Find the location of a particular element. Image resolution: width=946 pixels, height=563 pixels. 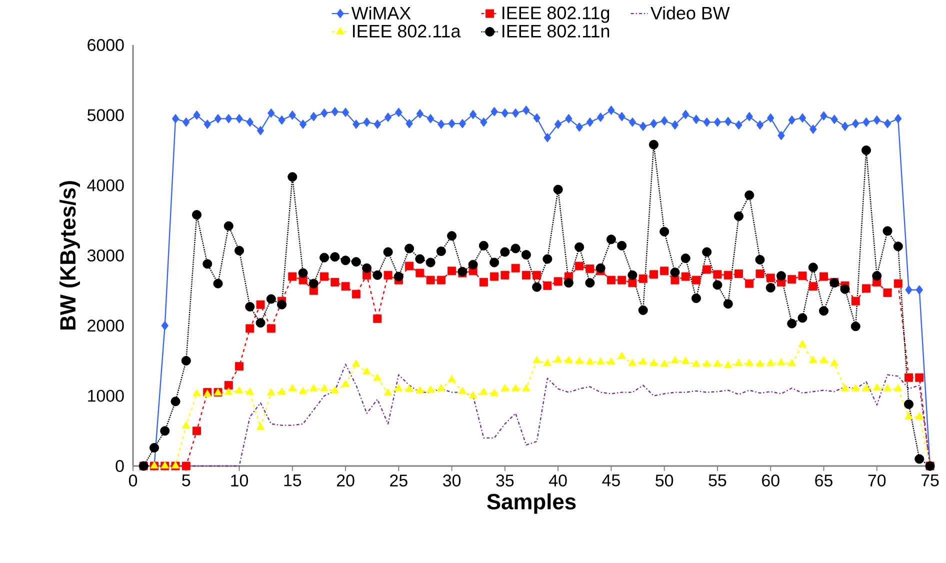

y-tick-label: 5000 is located at coordinates (105, 115).